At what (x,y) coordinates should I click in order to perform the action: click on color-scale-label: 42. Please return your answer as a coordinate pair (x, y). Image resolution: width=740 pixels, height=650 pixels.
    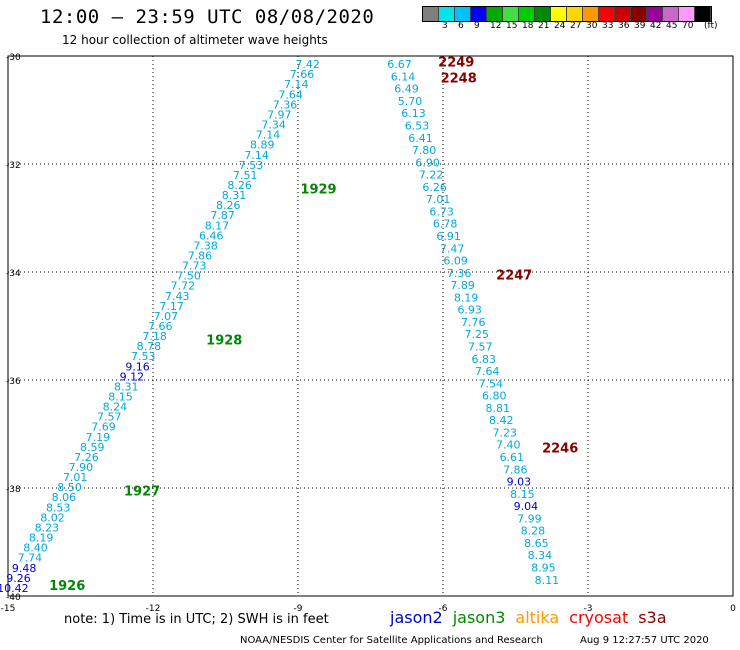
    Looking at the image, I should click on (656, 26).